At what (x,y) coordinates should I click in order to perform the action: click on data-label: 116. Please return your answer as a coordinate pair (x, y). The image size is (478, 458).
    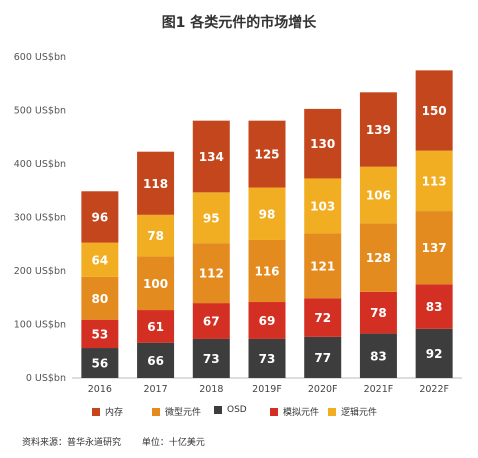
    Looking at the image, I should click on (266, 272).